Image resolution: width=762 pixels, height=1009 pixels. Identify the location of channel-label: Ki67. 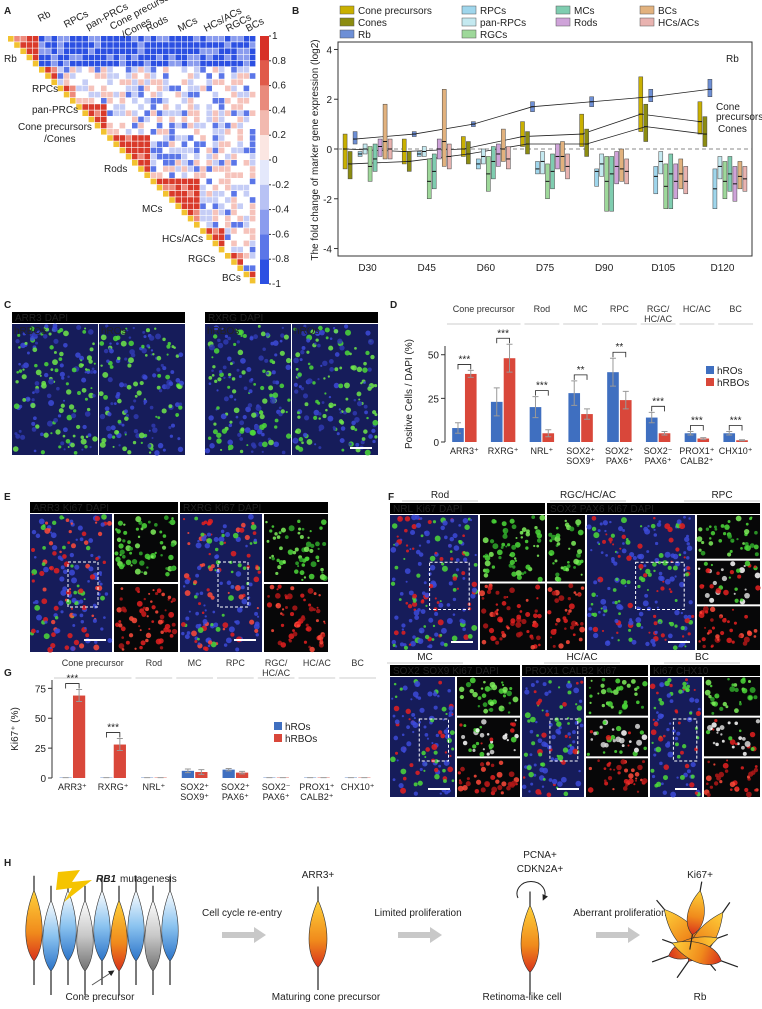
(426, 509).